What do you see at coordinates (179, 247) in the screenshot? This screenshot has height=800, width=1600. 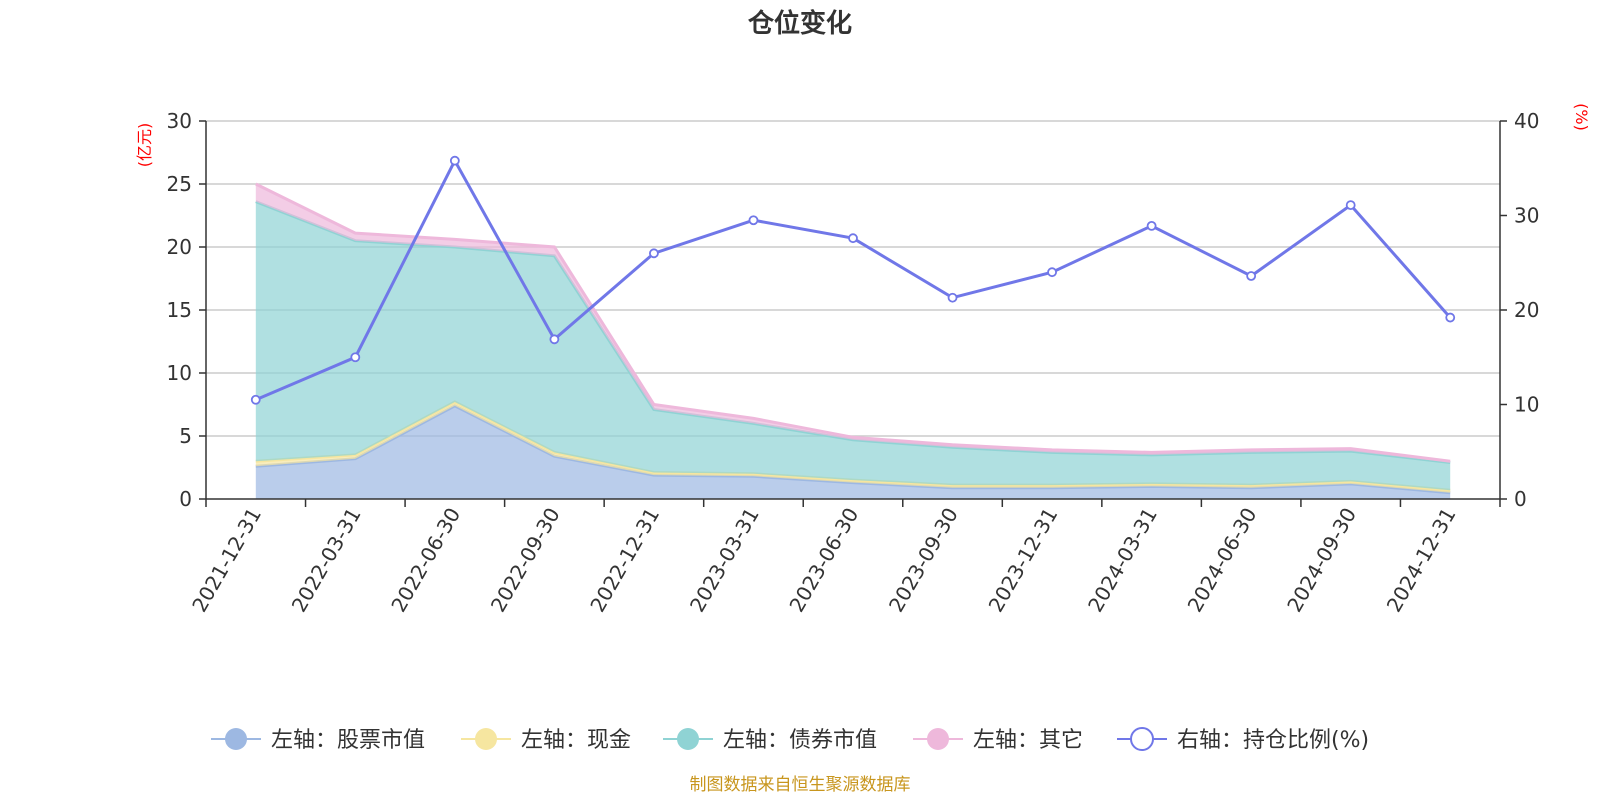 I see `left-tick-label: 20` at bounding box center [179, 247].